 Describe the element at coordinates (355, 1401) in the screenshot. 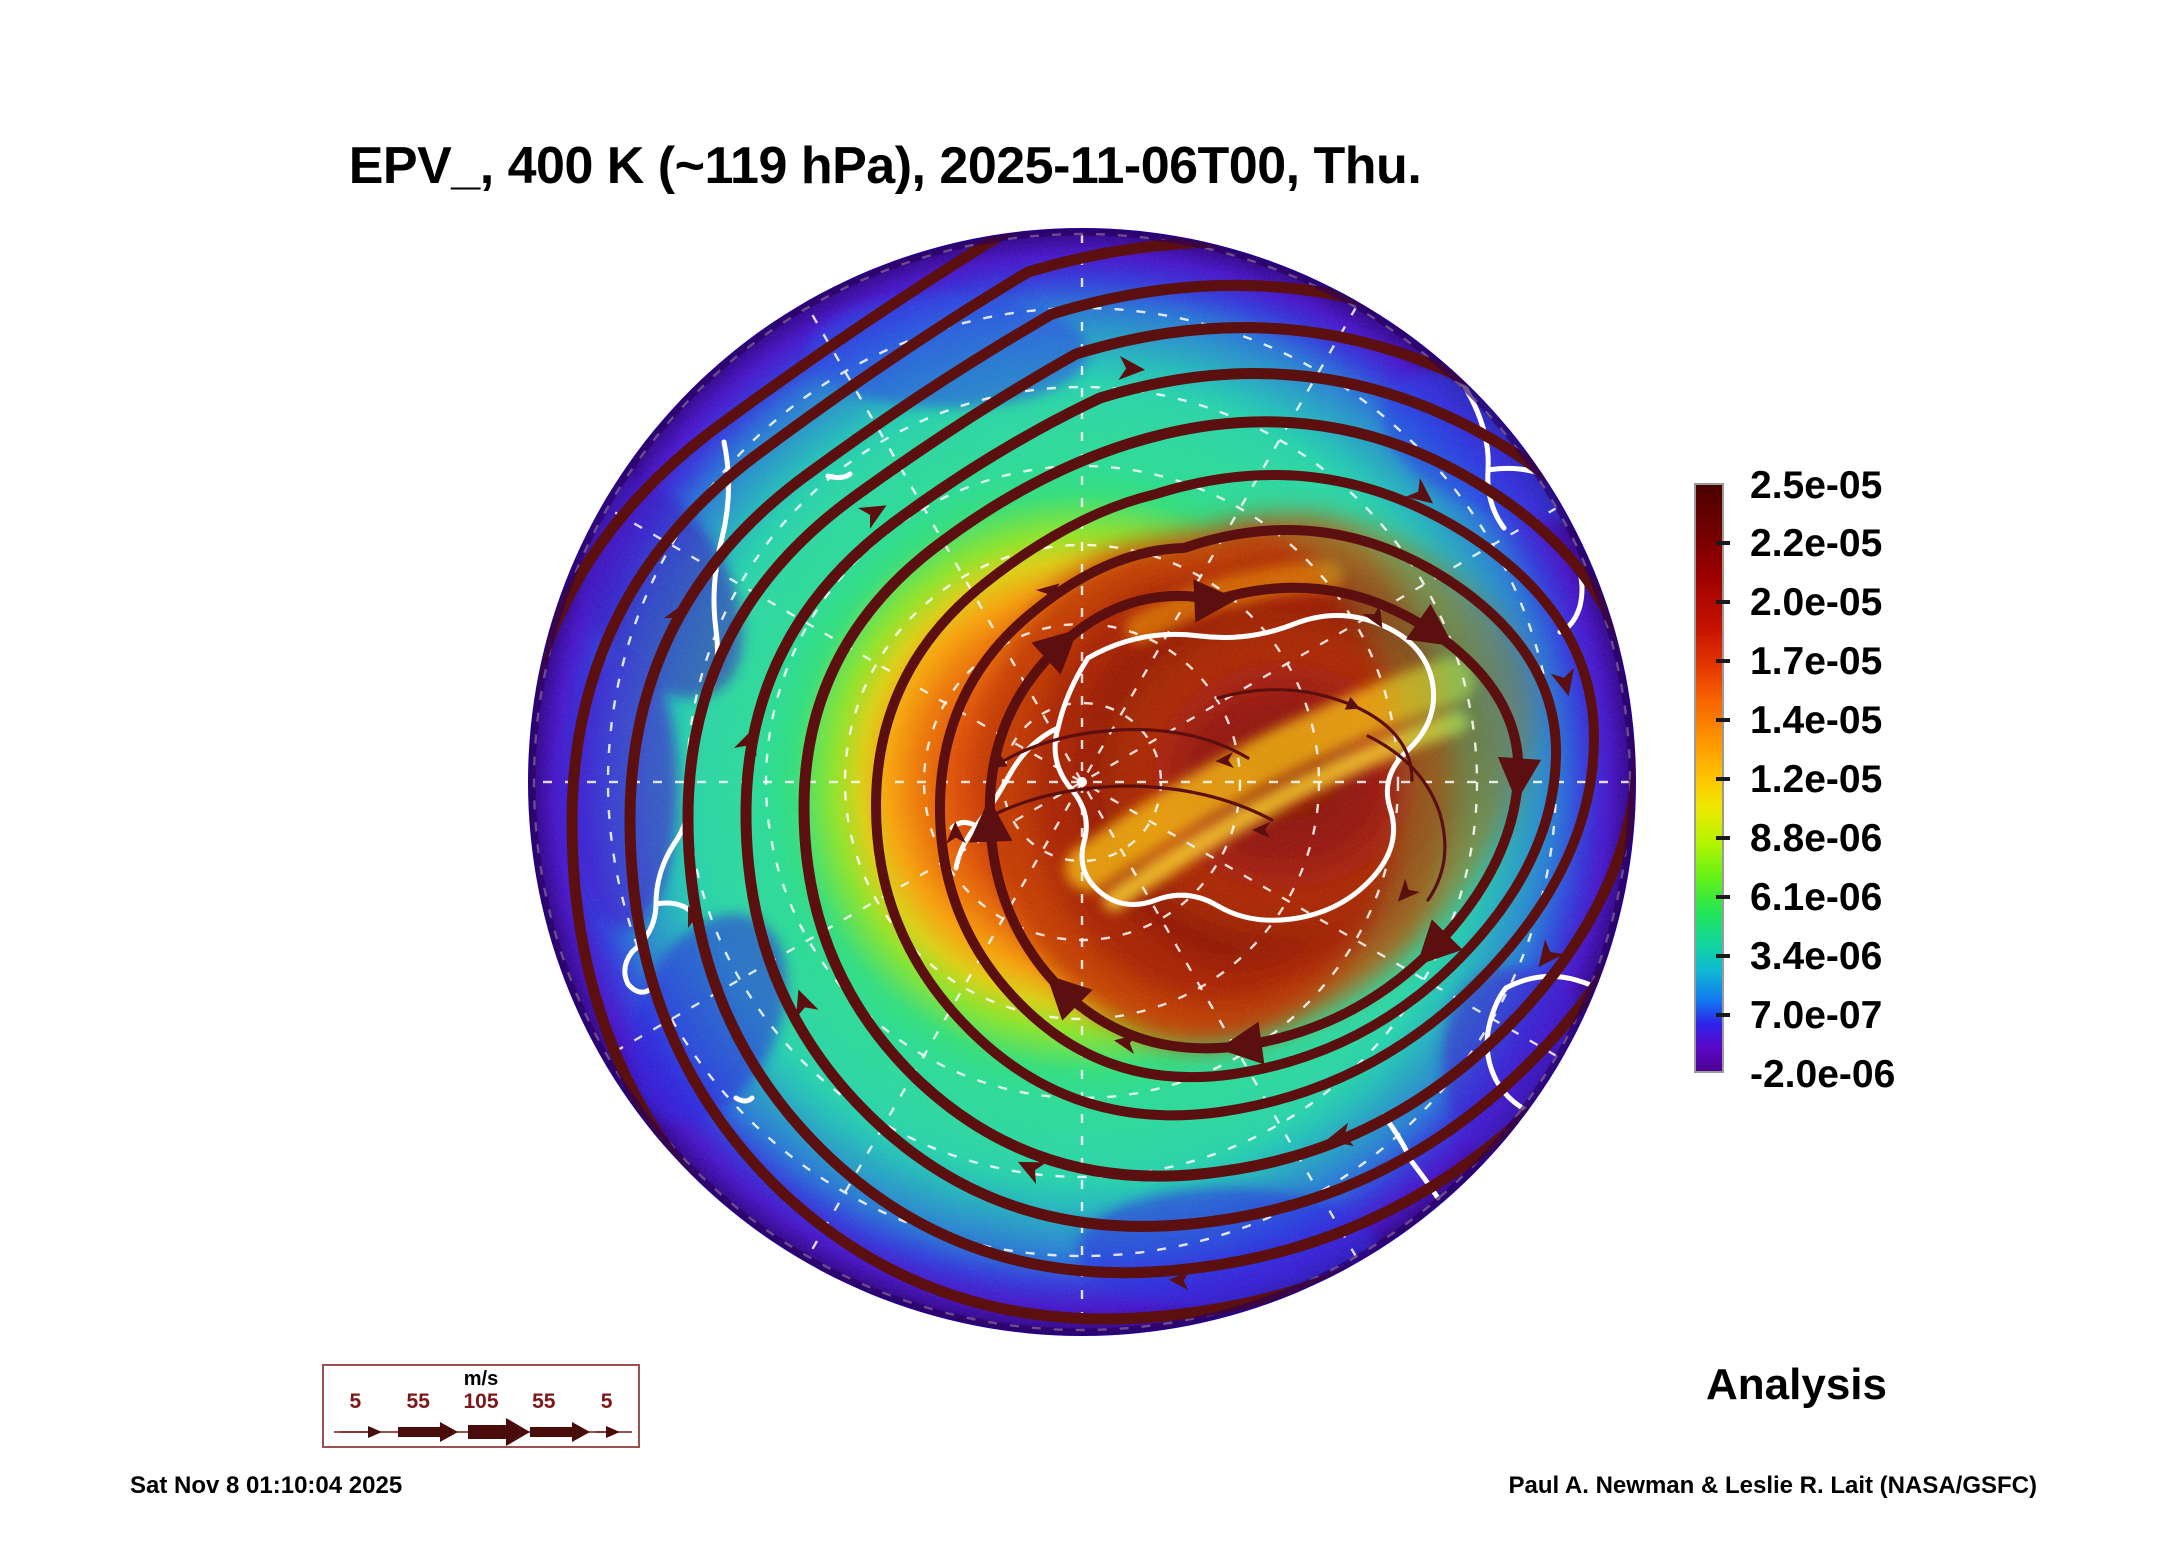

I see `wind-tick-0: 5` at that location.